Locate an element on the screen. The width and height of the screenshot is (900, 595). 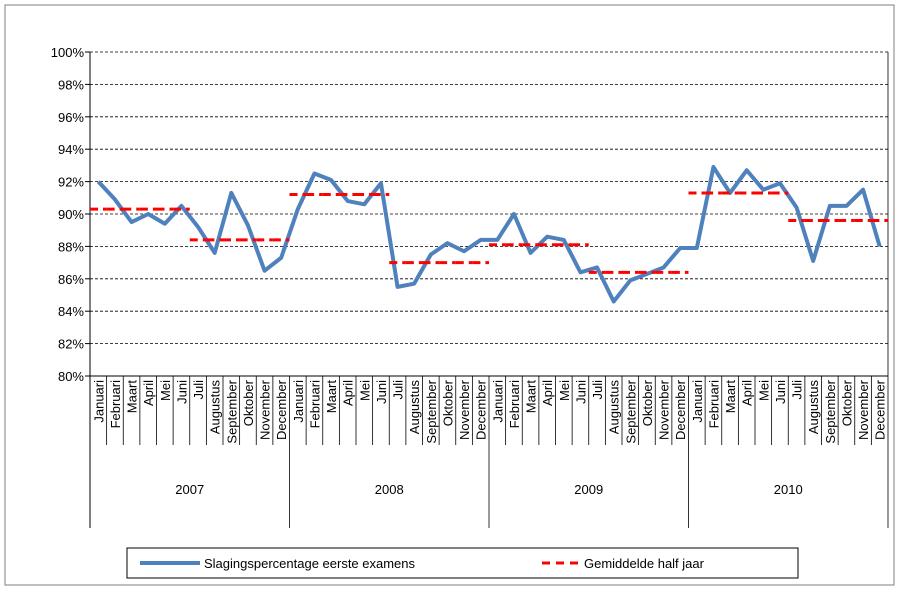
y-tick-label: 80% is located at coordinates (71, 376).